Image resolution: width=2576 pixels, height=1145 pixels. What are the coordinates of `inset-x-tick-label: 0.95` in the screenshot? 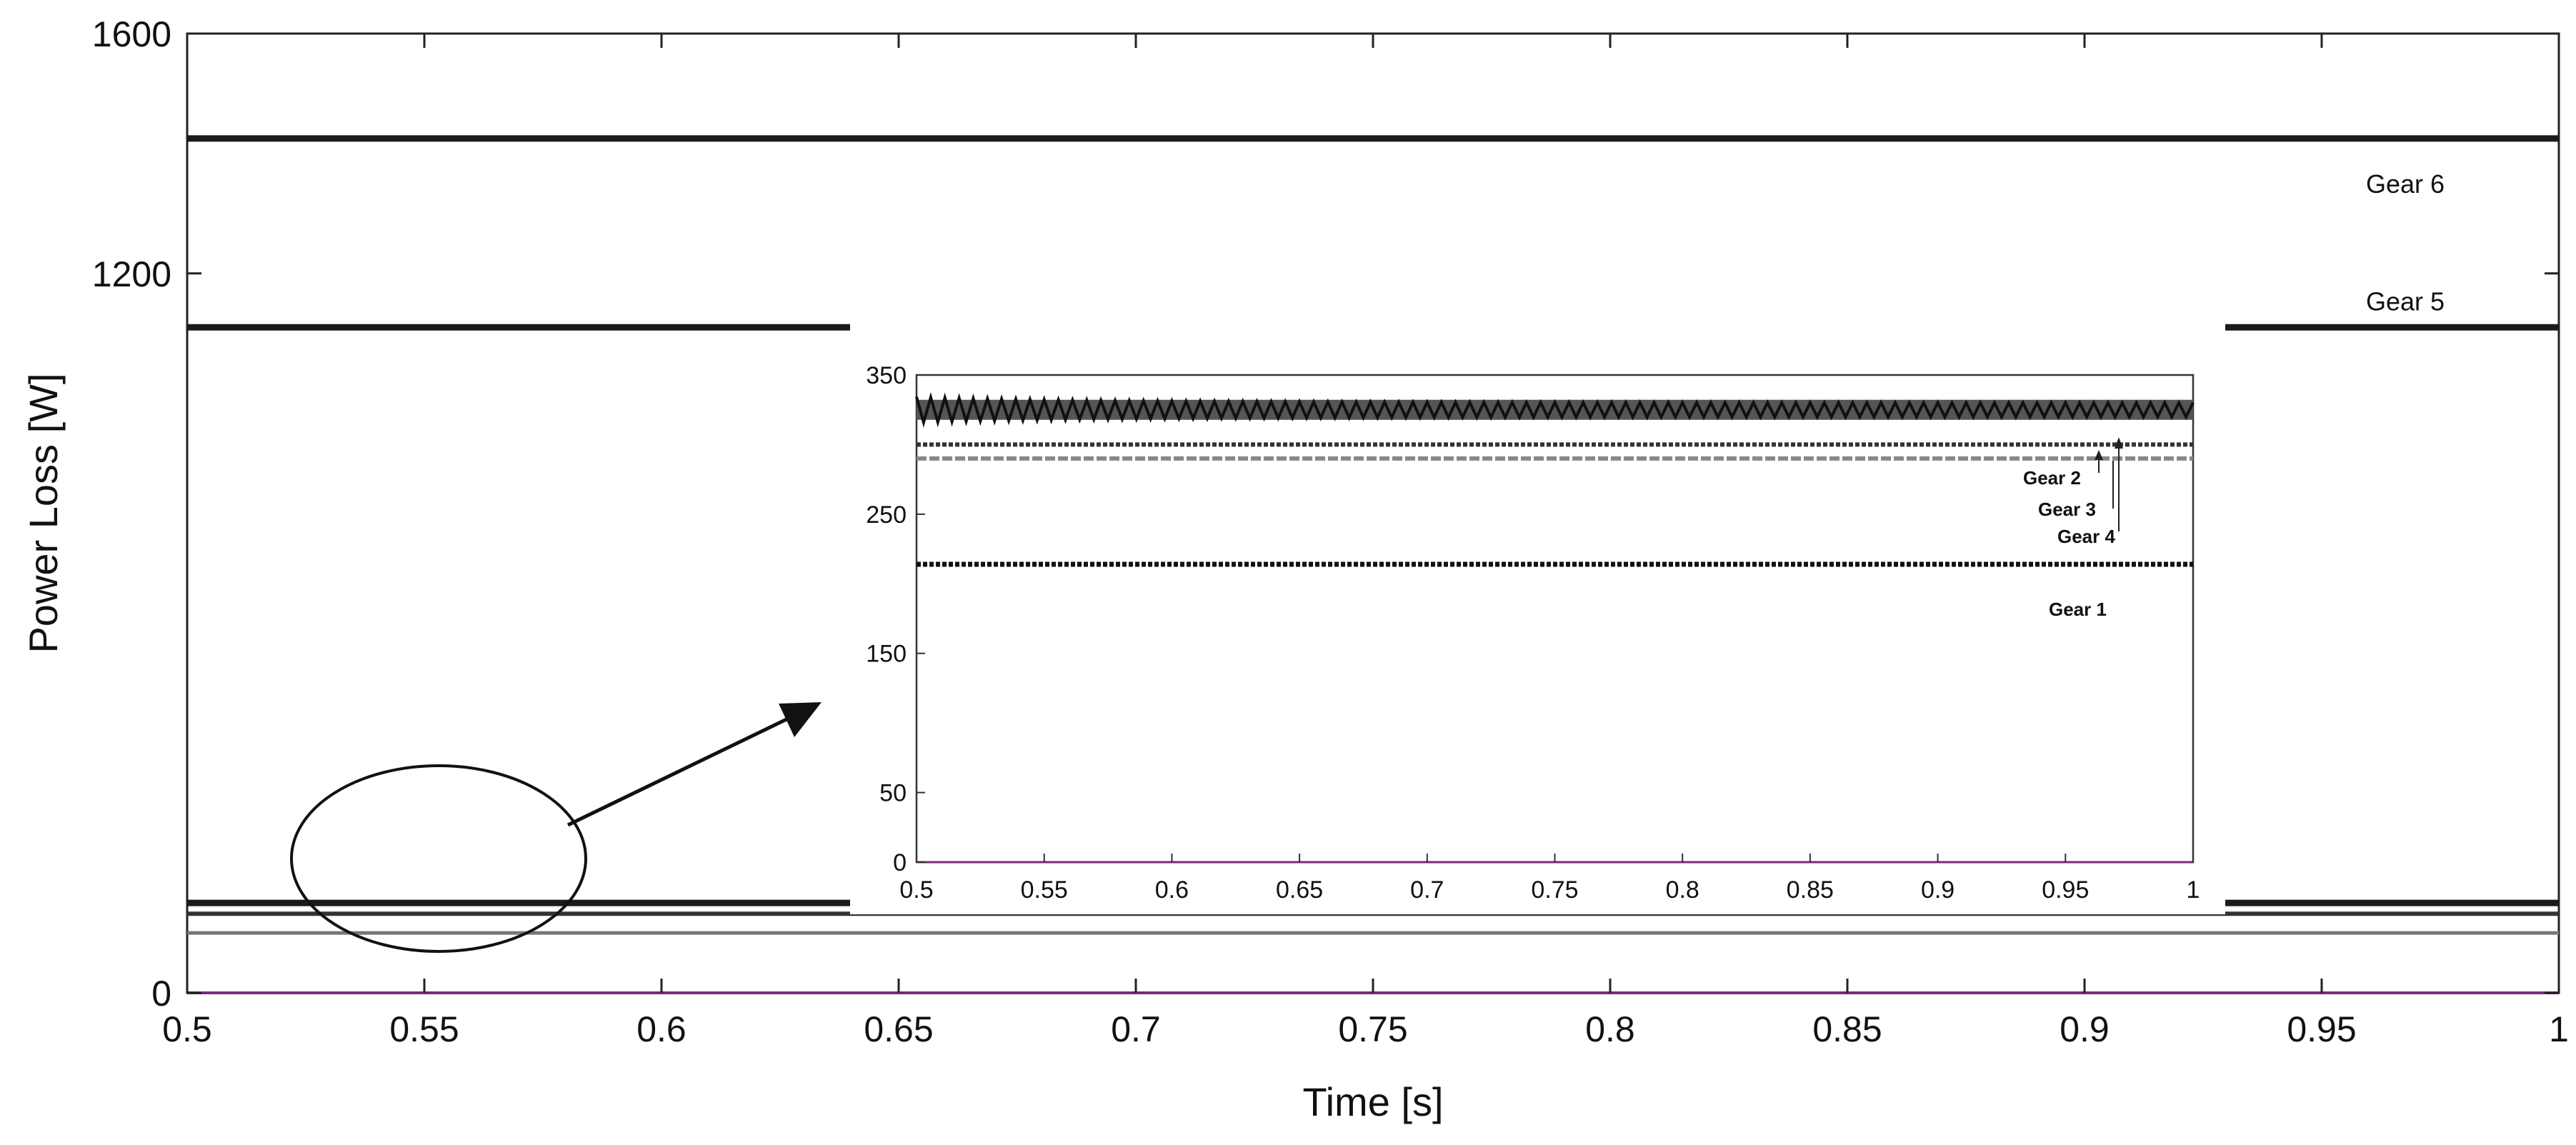 It's located at (2065, 890).